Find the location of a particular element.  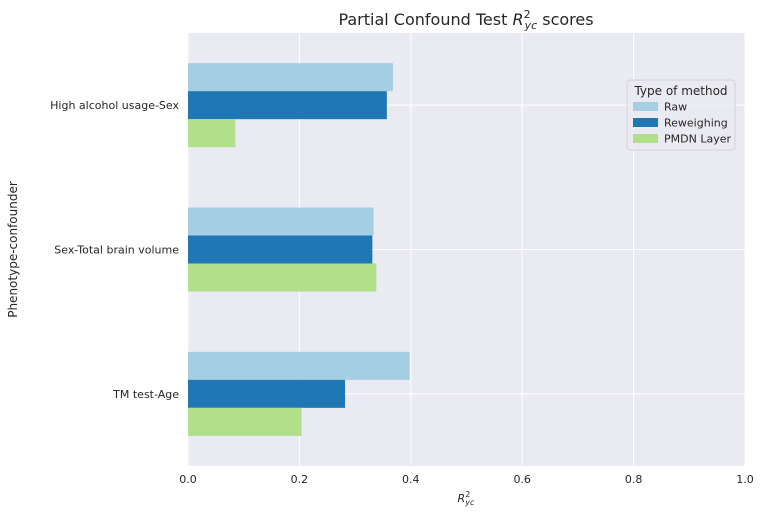

x-tick-label: 0.2 is located at coordinates (300, 479).